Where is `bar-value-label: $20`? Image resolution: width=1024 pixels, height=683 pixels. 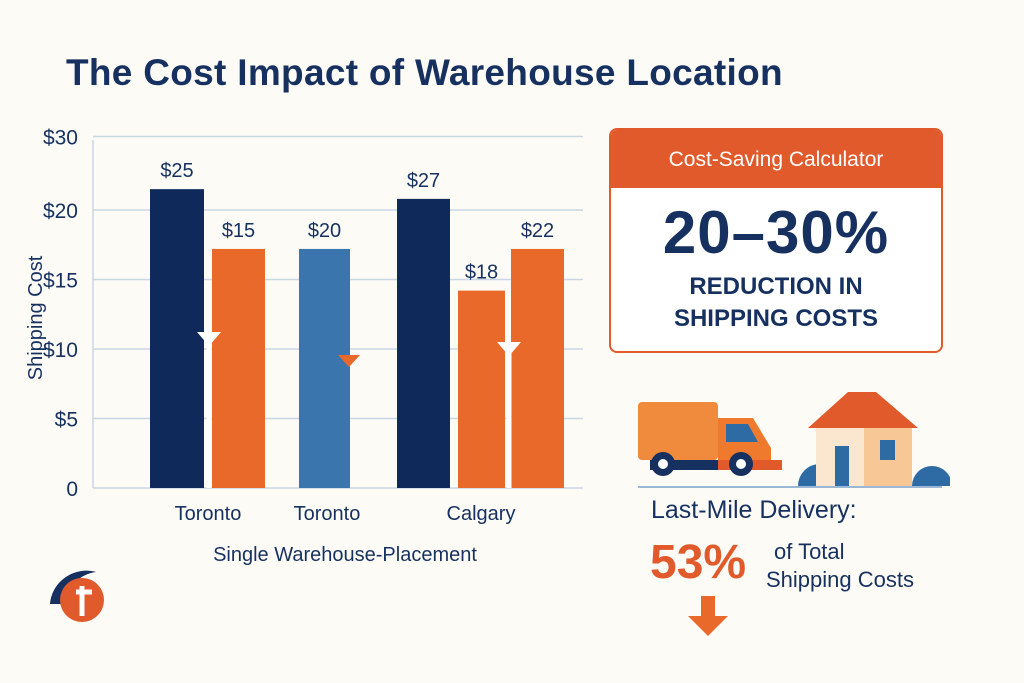
bar-value-label: $20 is located at coordinates (324, 231).